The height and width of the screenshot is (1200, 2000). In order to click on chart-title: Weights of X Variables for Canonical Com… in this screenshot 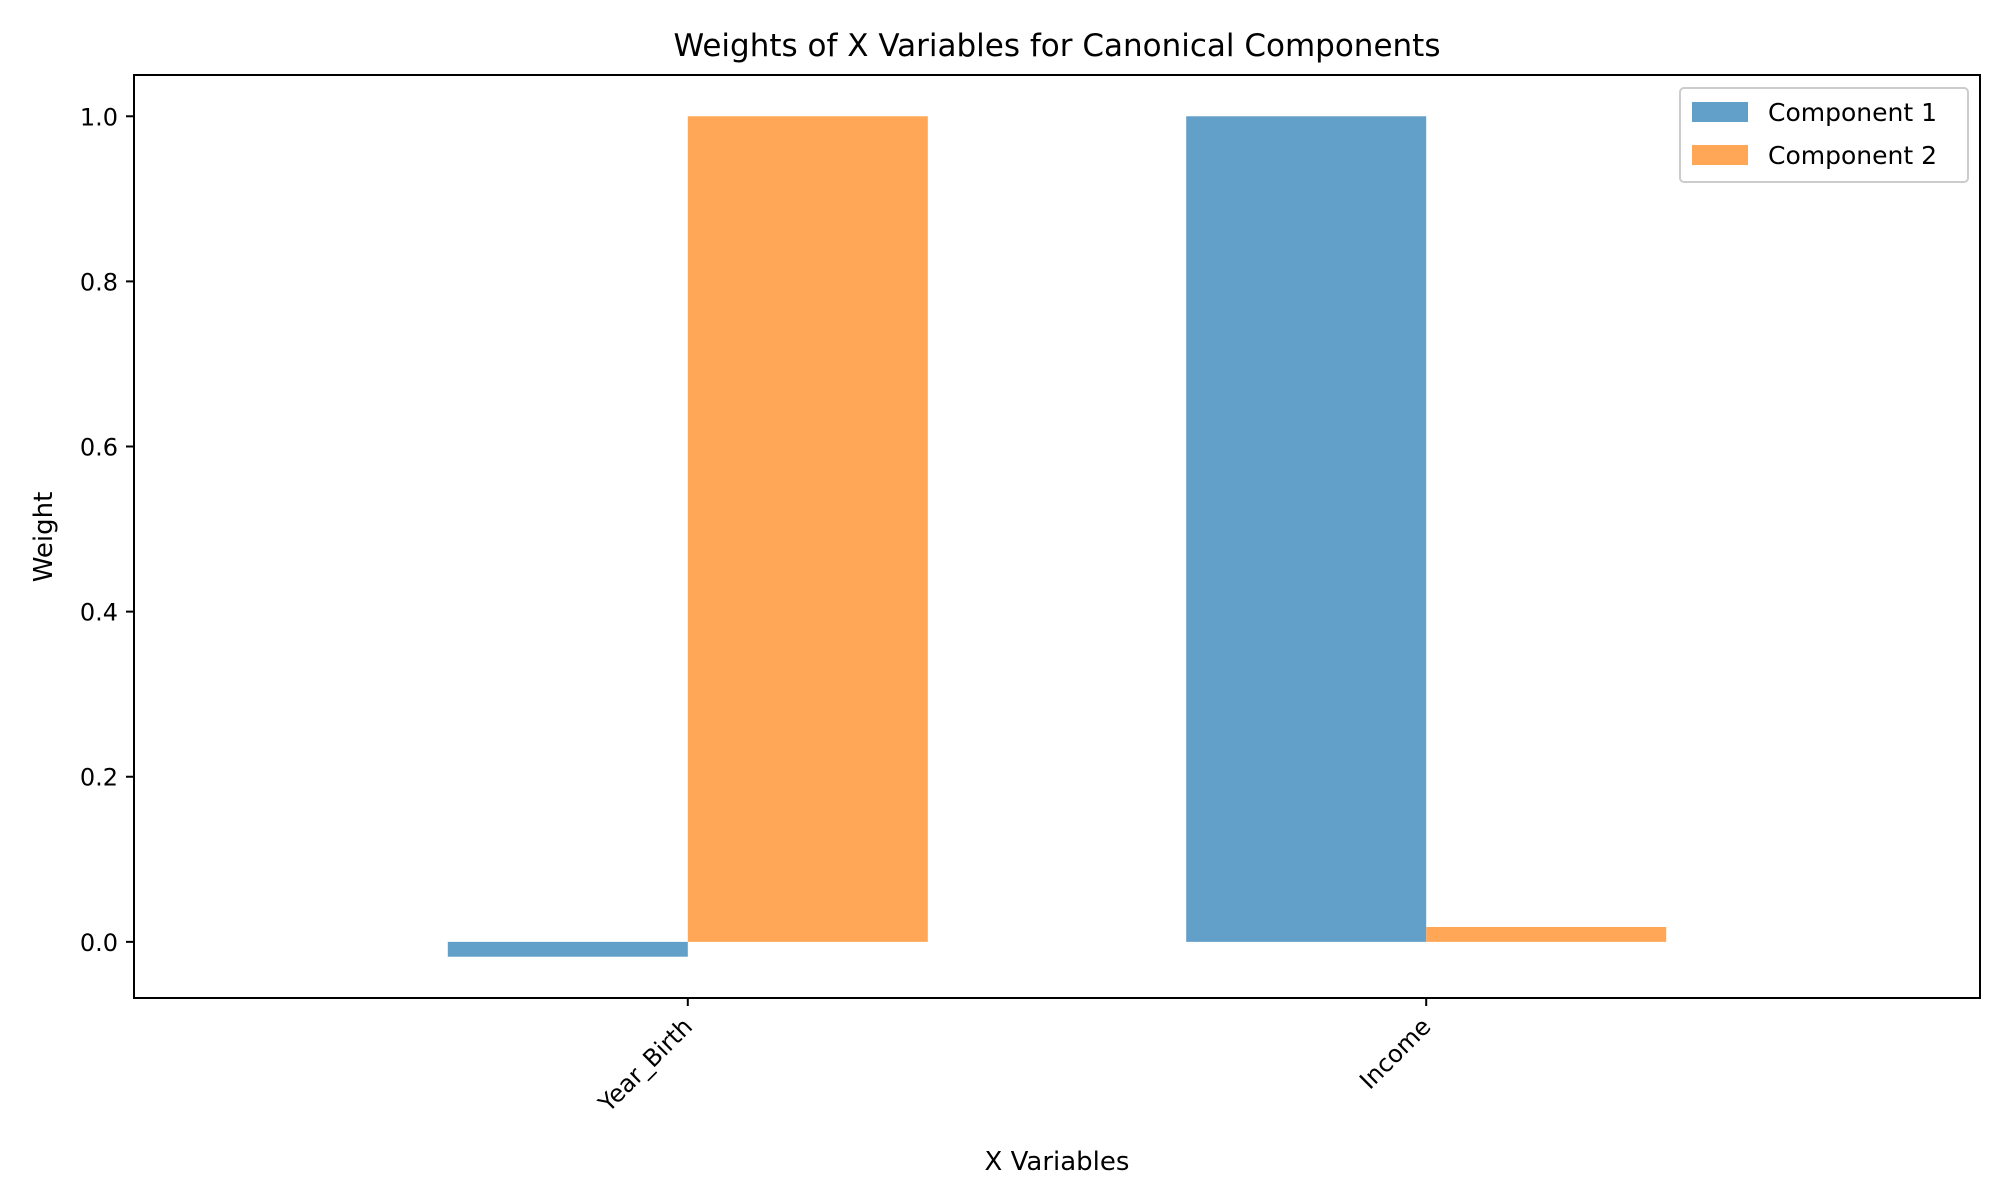, I will do `click(1057, 46)`.